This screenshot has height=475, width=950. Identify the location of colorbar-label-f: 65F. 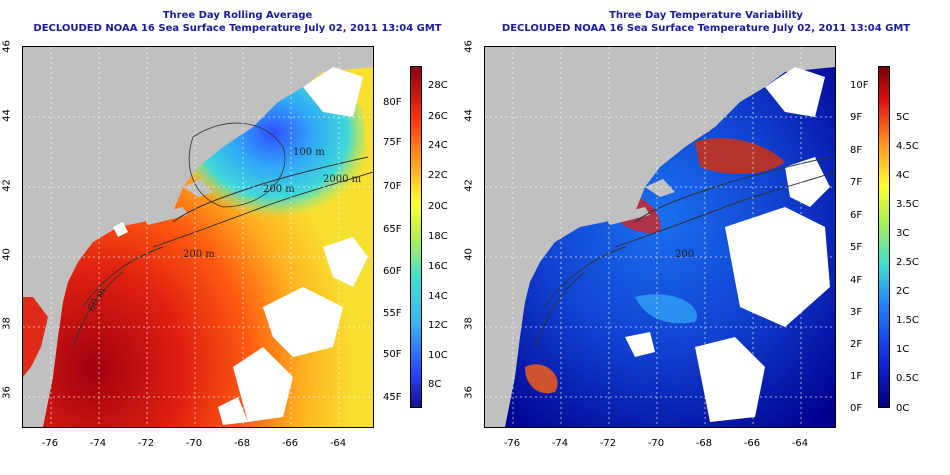
(392, 229).